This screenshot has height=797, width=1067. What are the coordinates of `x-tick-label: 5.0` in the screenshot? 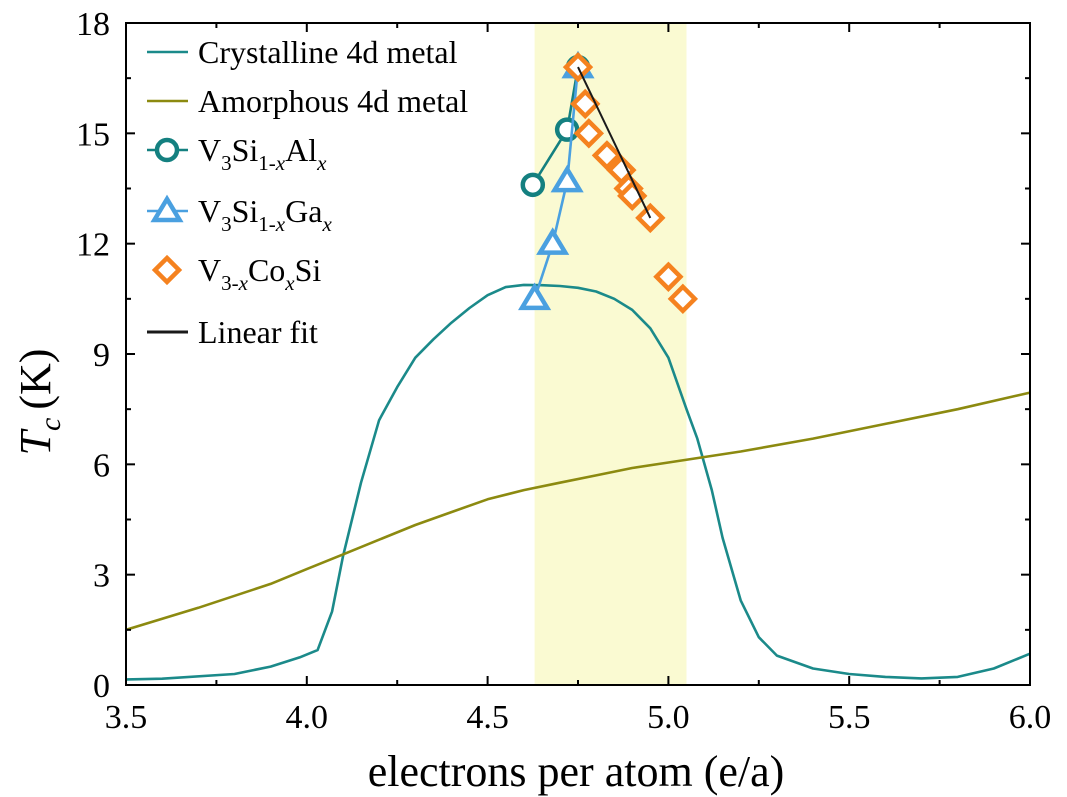 It's located at (668, 717).